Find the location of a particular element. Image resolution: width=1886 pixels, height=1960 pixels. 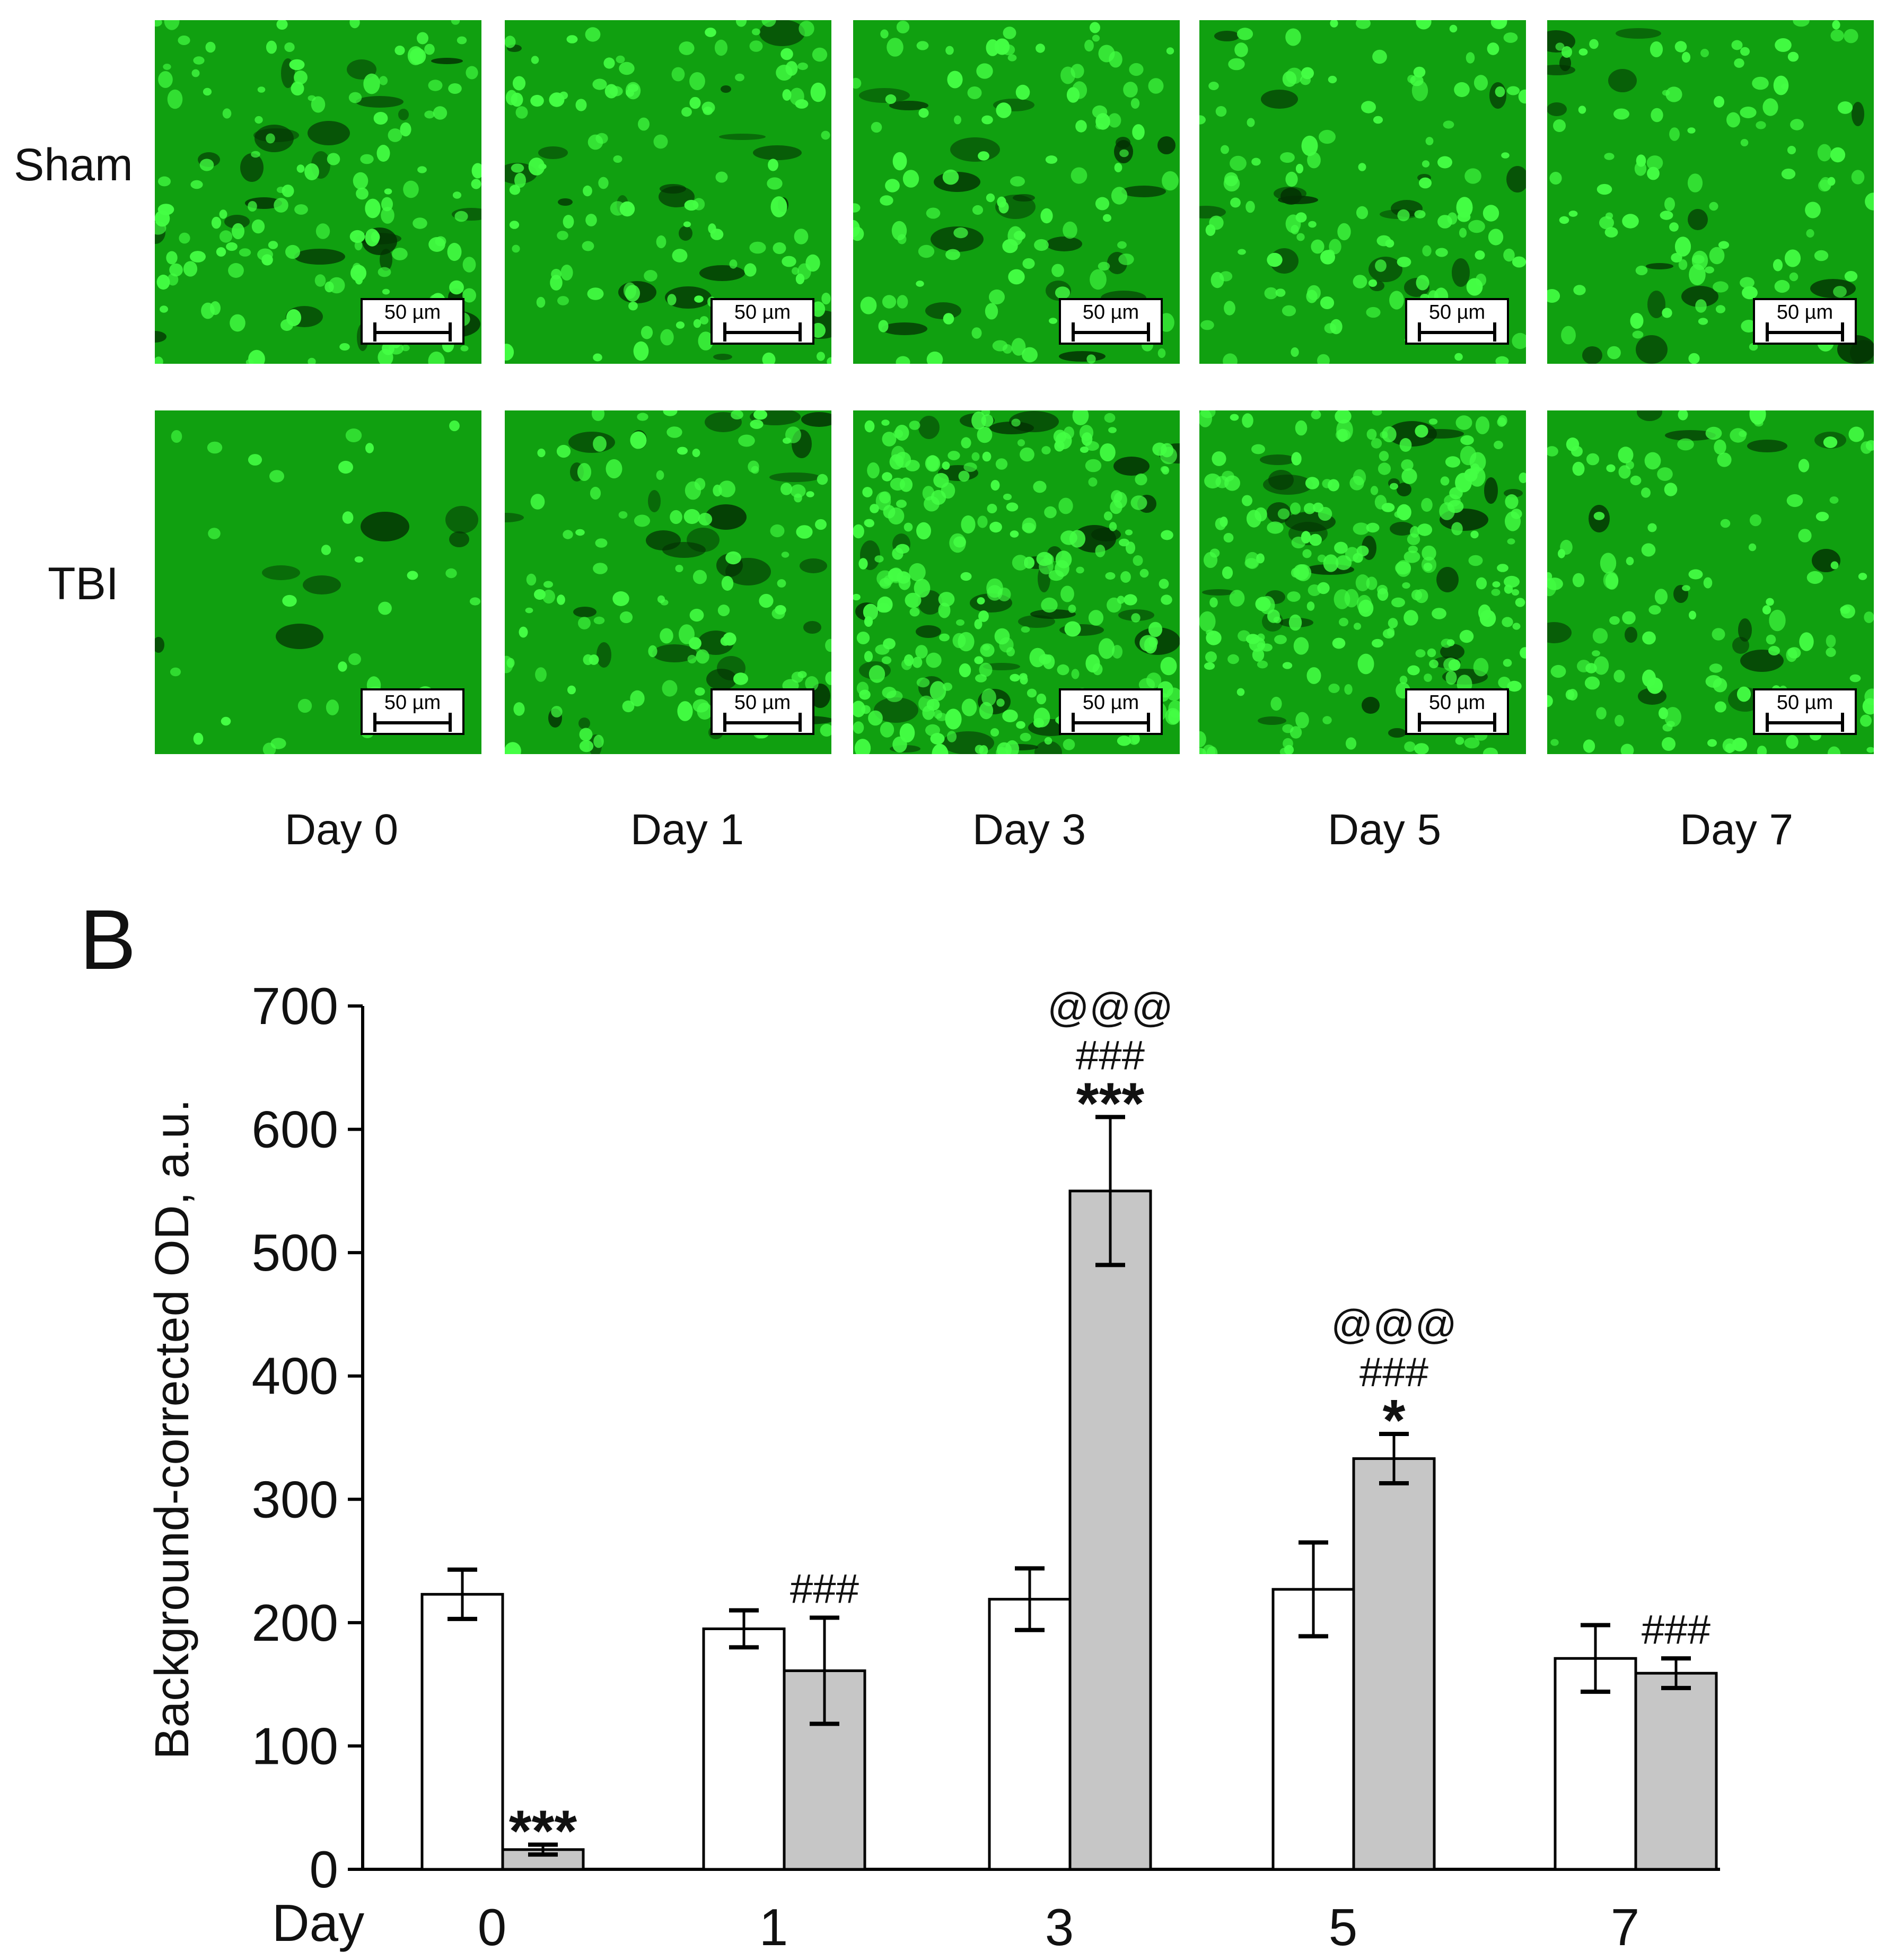

significance-day-3-1: ### is located at coordinates (1110, 1054).